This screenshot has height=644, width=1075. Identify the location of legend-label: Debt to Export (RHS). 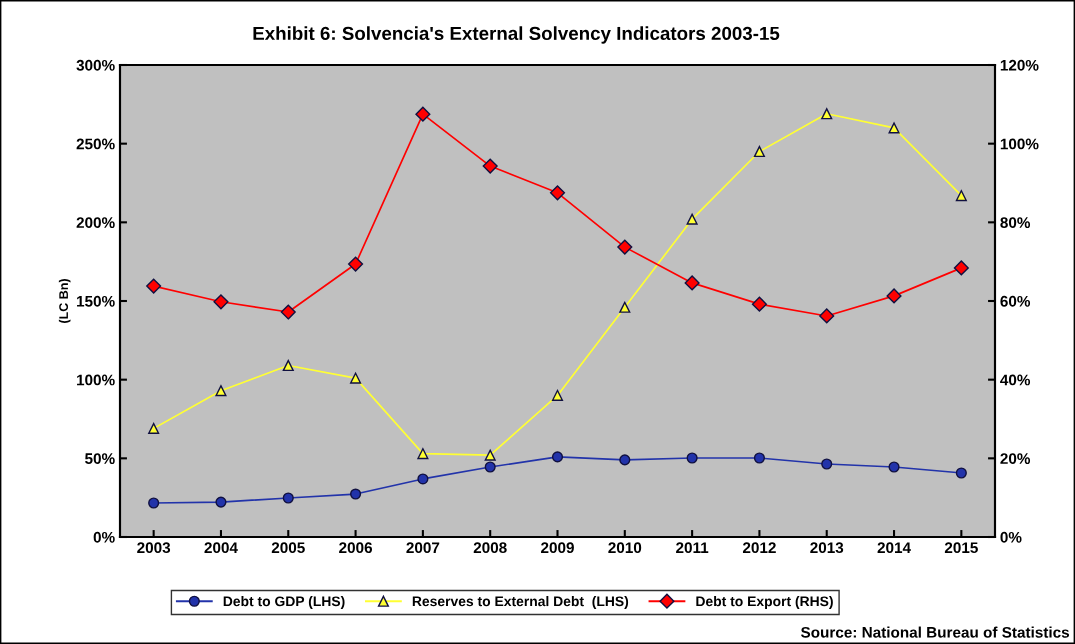
(764, 602).